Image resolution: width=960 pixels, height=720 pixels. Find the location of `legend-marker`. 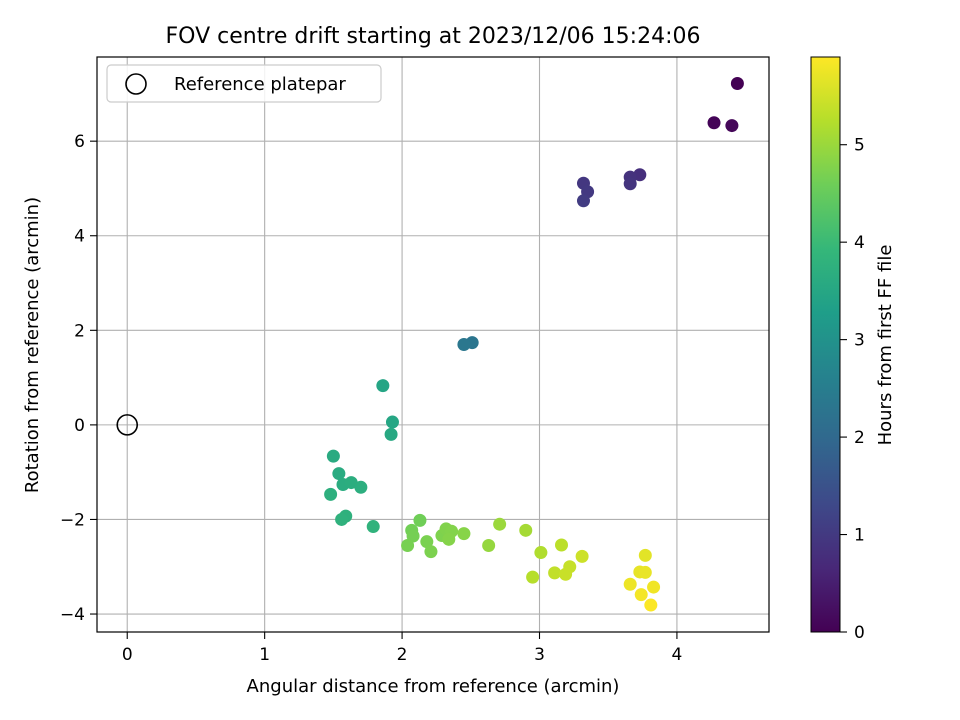

legend-marker is located at coordinates (136, 84).